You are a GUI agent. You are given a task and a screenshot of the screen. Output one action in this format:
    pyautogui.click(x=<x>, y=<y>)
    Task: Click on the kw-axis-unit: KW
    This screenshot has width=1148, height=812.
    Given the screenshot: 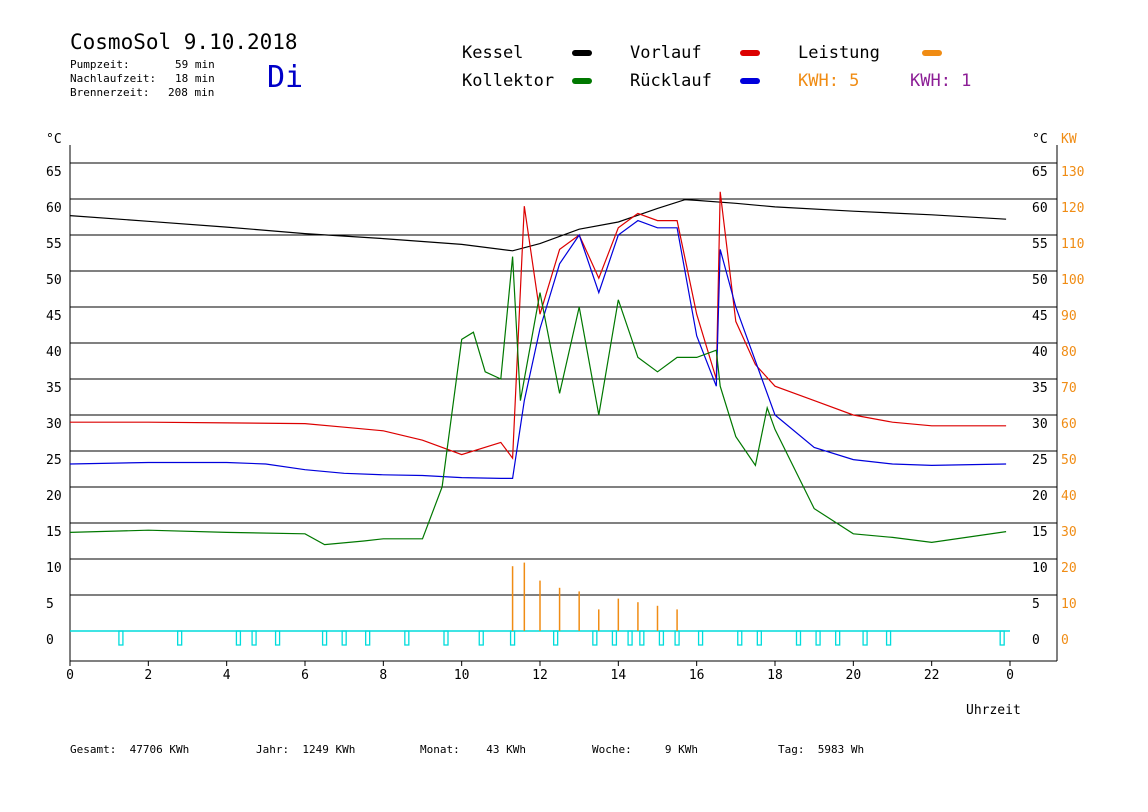 What is the action you would take?
    pyautogui.click(x=1069, y=139)
    